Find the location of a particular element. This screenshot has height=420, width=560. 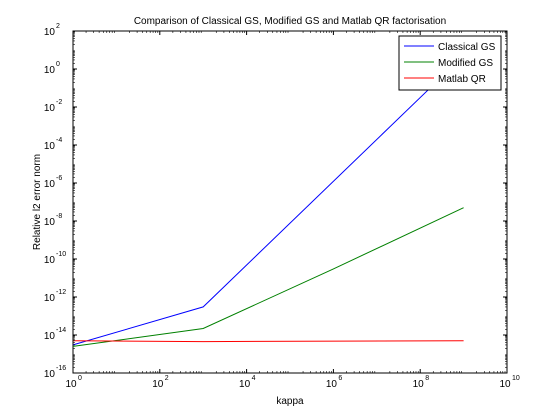

x-tick-exponent: 8 is located at coordinates (427, 378).